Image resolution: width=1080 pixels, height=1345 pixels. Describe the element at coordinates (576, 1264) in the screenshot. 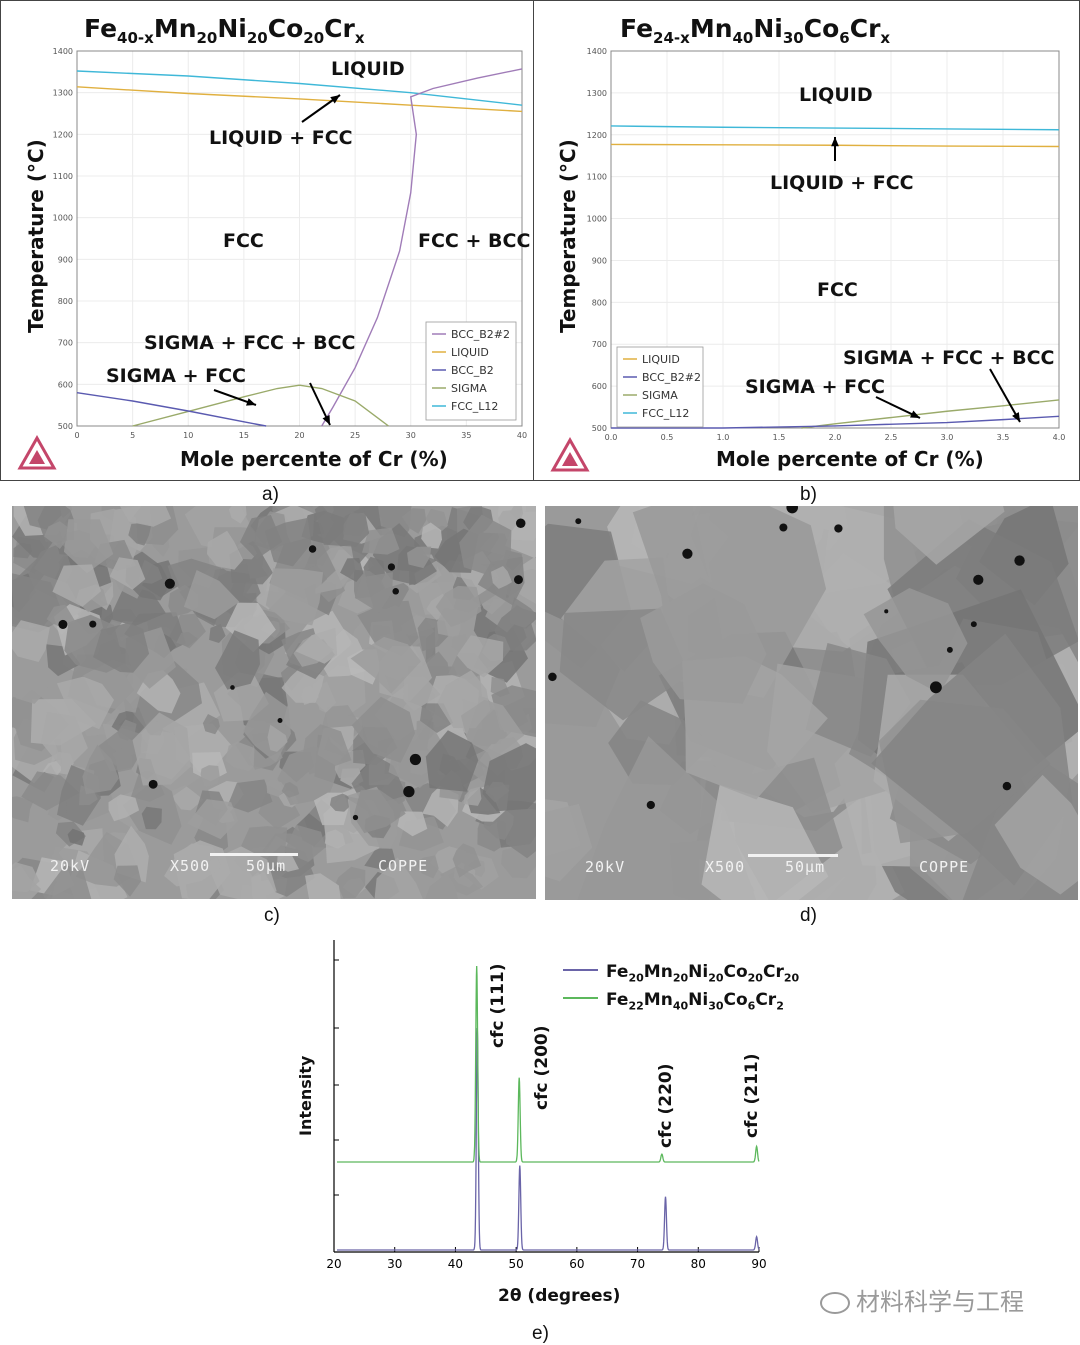

I see `x-tick-label: 60` at that location.